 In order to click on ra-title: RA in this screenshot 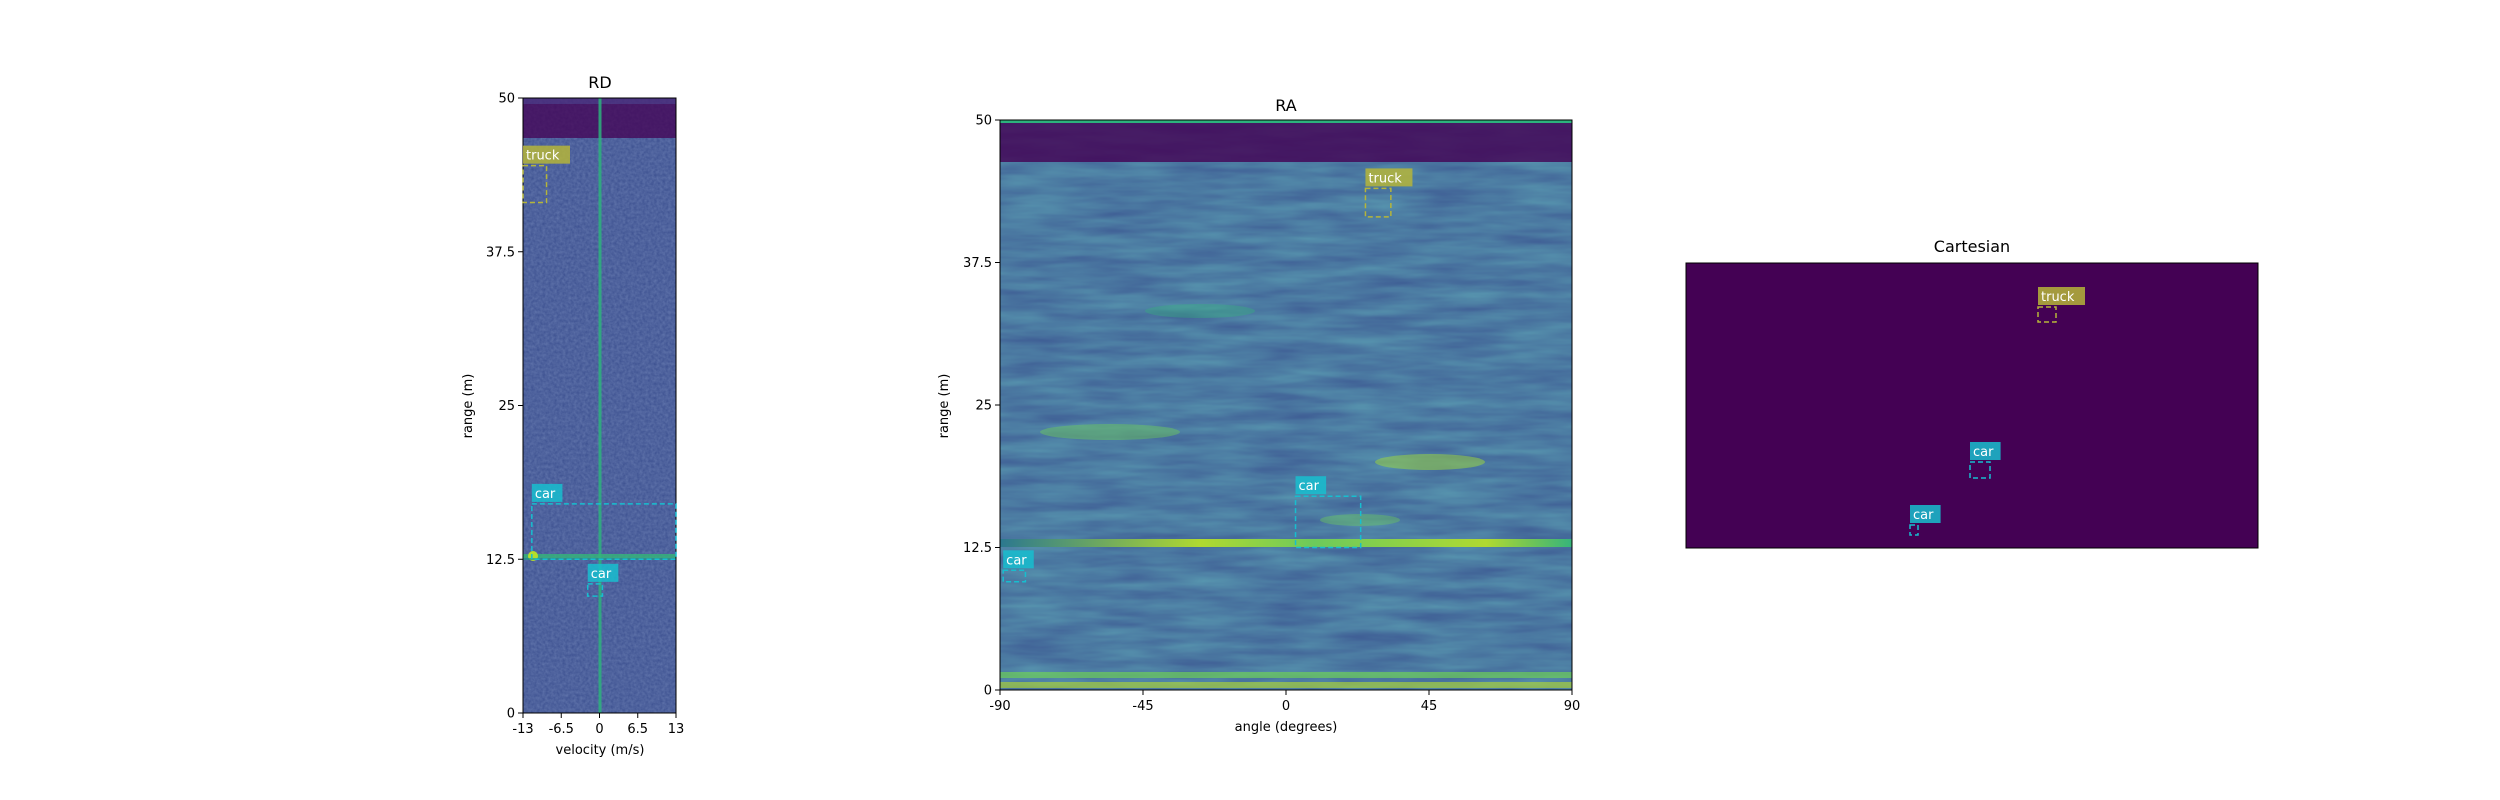, I will do `click(1285, 105)`.